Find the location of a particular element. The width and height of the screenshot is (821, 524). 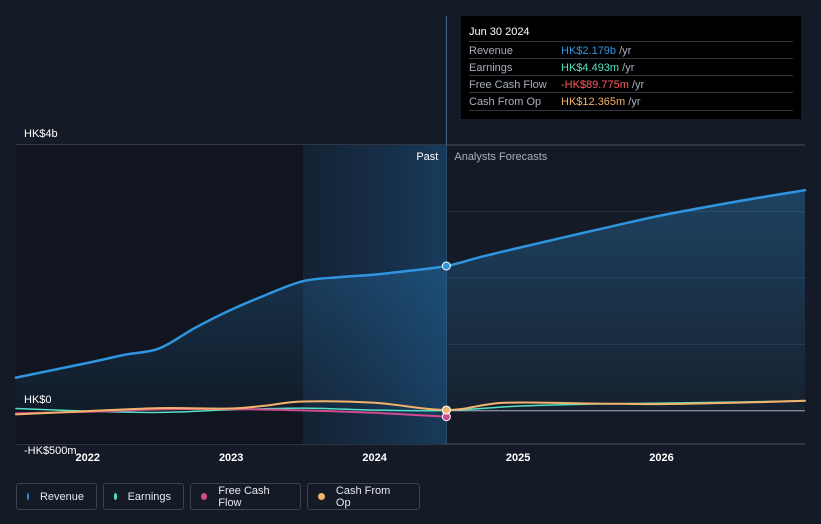

tooltip-row-earnings: Earnings HK$4.493m /yr is located at coordinates (631, 67).